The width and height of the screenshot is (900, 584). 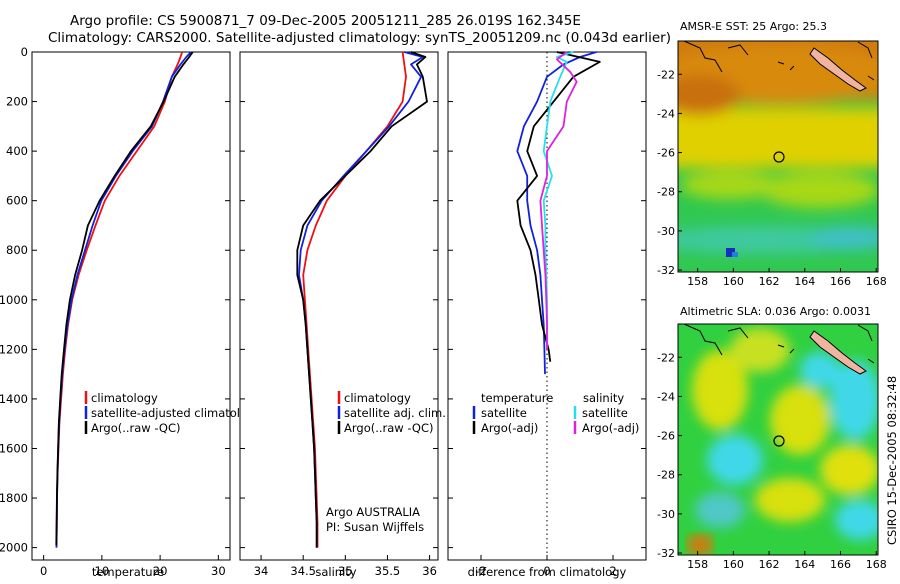 What do you see at coordinates (697, 281) in the screenshot?
I see `sst-map-xtick-label: 158` at bounding box center [697, 281].